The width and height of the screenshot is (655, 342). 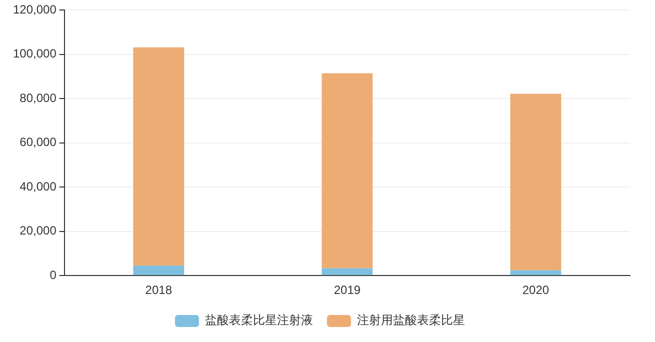 What do you see at coordinates (536, 290) in the screenshot?
I see `x-tick-label: 2020` at bounding box center [536, 290].